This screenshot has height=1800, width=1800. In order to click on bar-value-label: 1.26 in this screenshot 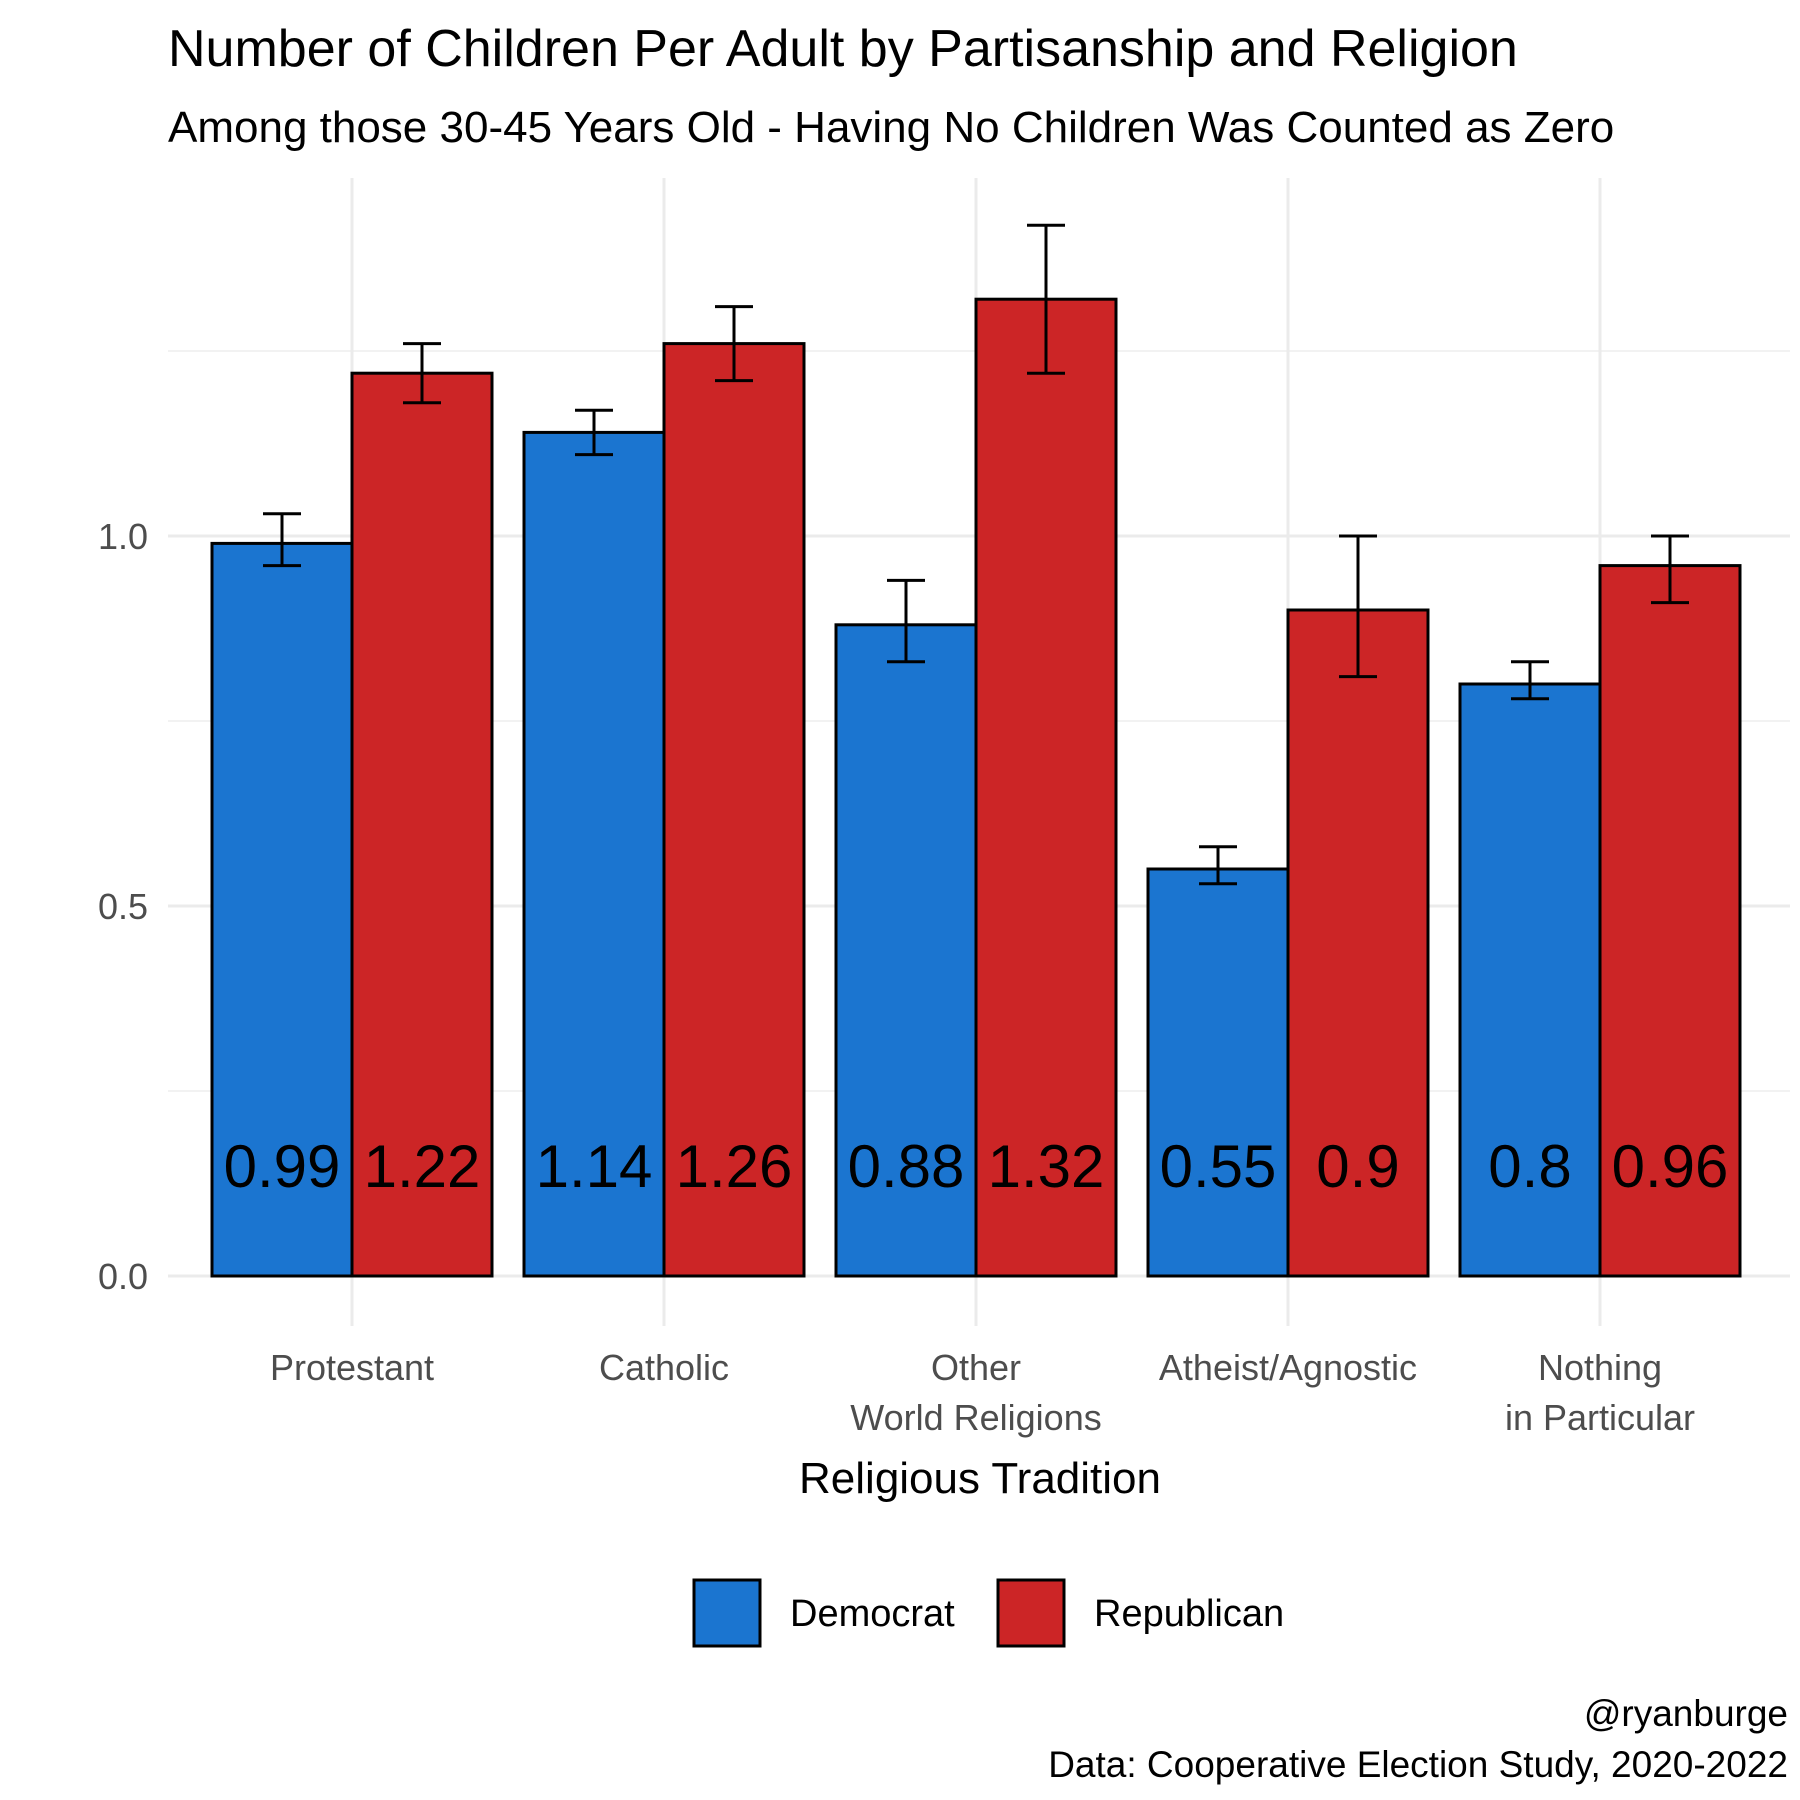, I will do `click(734, 1166)`.